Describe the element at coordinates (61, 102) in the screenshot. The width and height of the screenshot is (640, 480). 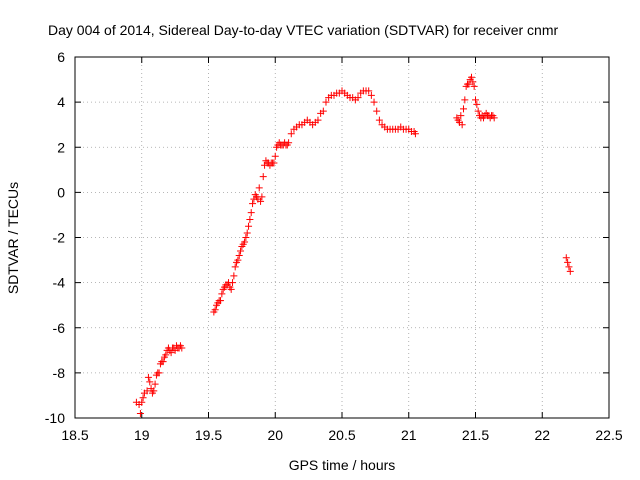
I see `y-tick-label: 4` at that location.